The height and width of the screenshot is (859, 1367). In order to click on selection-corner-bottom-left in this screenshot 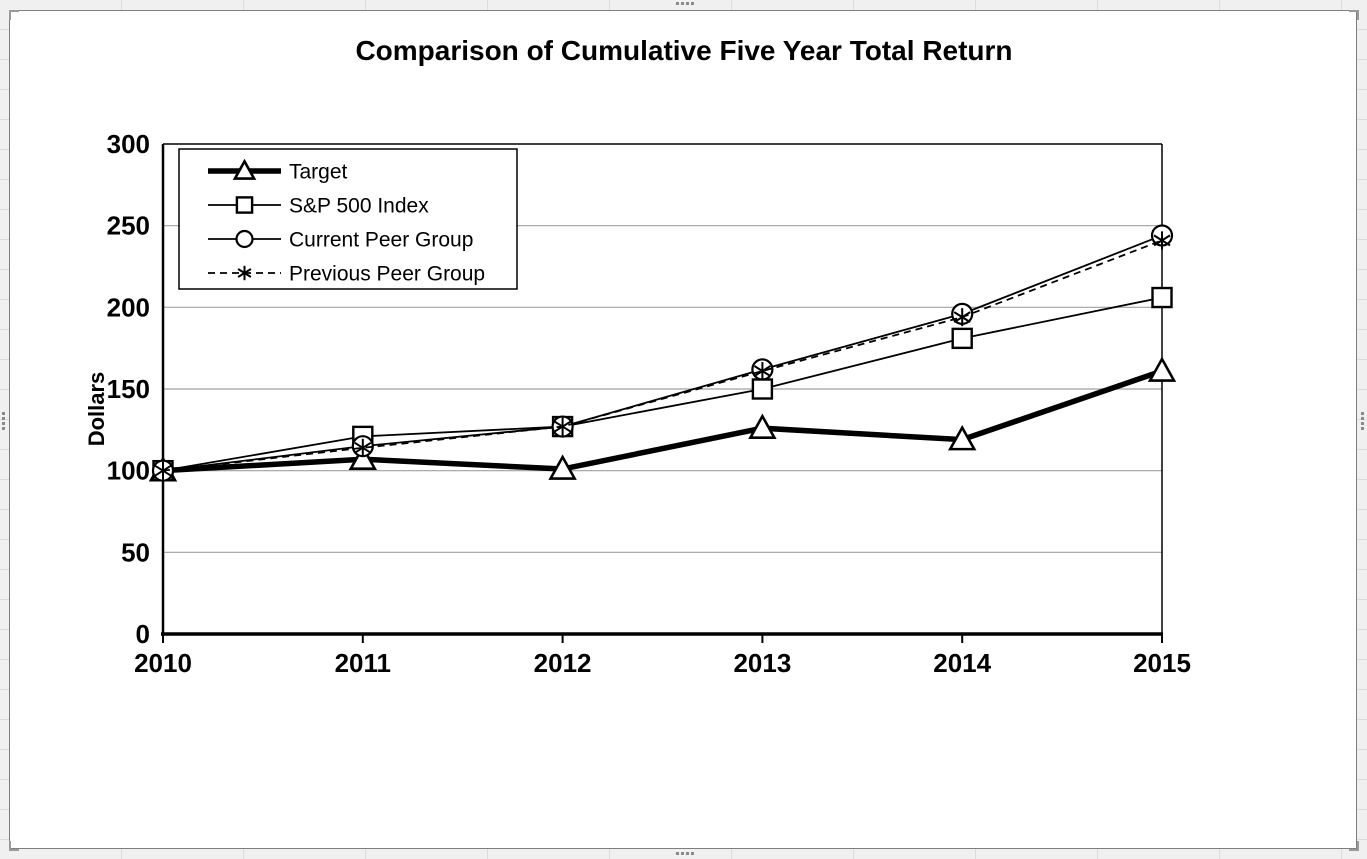, I will do `click(14, 846)`.